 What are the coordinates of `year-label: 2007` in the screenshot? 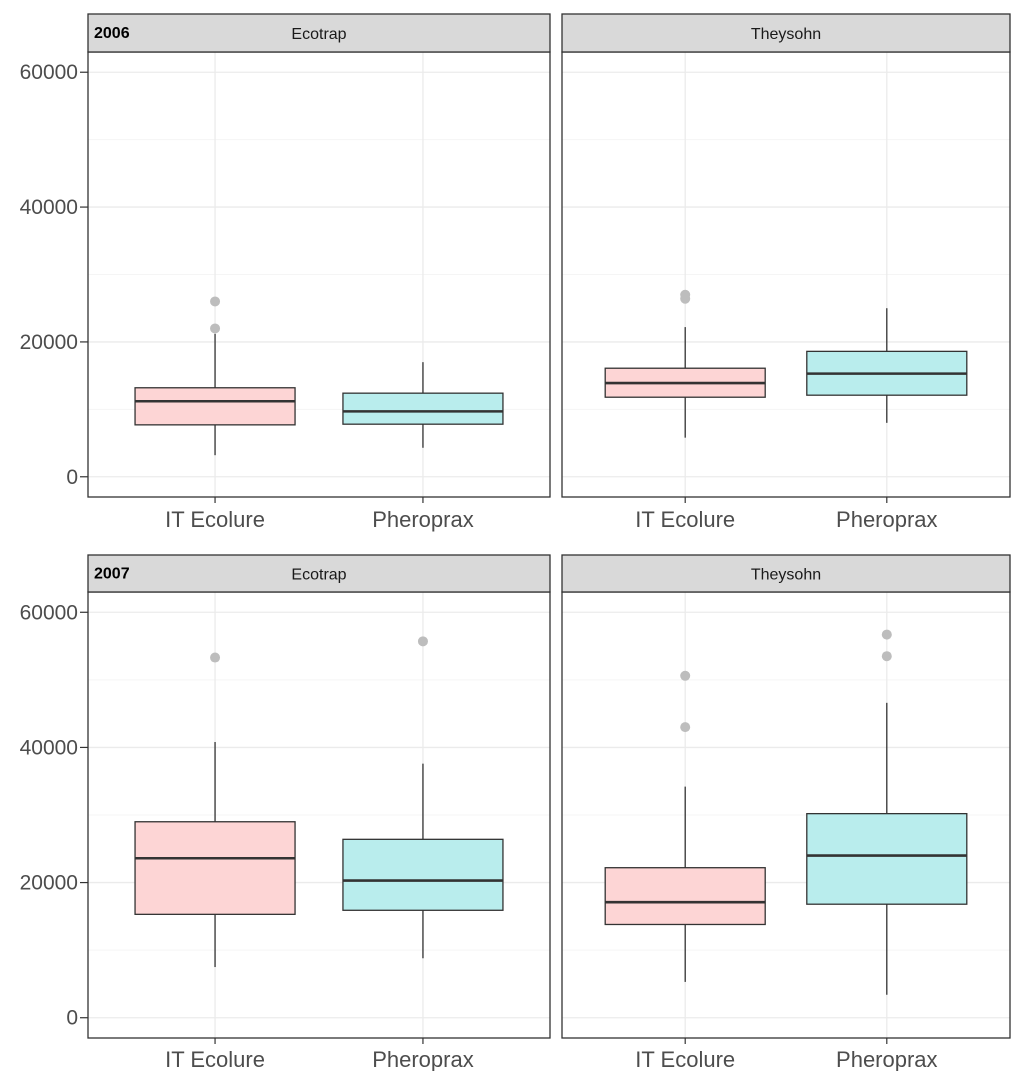 It's located at (112, 574).